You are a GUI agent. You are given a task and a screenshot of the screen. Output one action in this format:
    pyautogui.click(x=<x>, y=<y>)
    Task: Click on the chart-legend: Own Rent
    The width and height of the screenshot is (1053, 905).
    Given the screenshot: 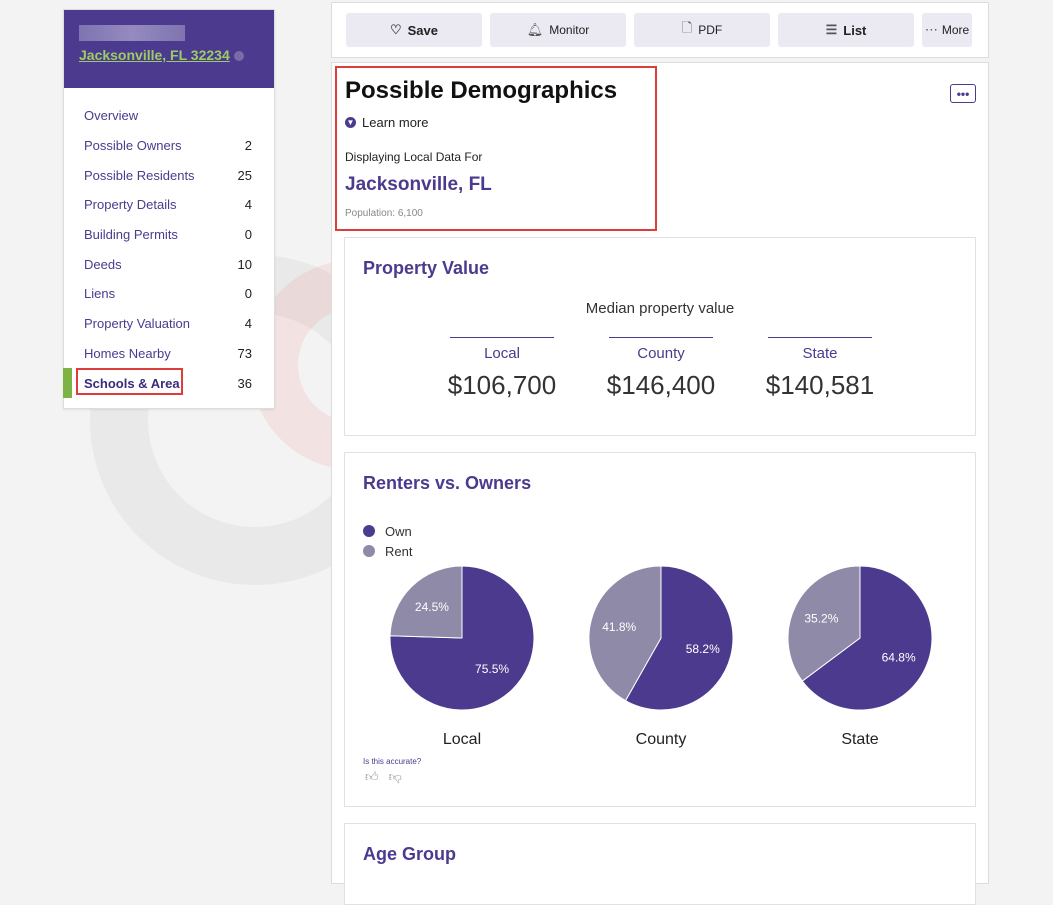 What is the action you would take?
    pyautogui.click(x=387, y=541)
    